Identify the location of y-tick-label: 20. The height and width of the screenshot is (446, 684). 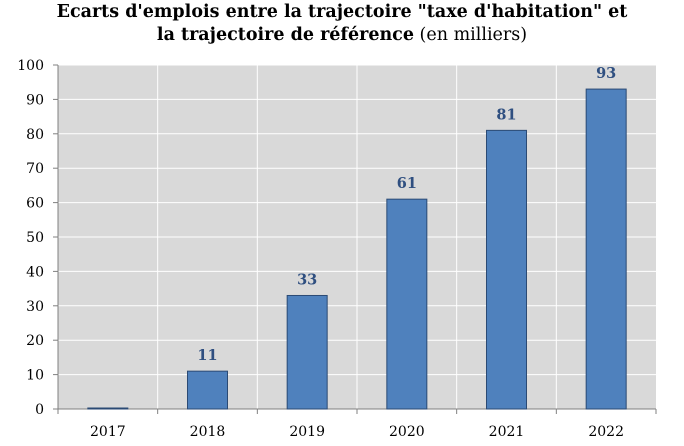
(35, 341).